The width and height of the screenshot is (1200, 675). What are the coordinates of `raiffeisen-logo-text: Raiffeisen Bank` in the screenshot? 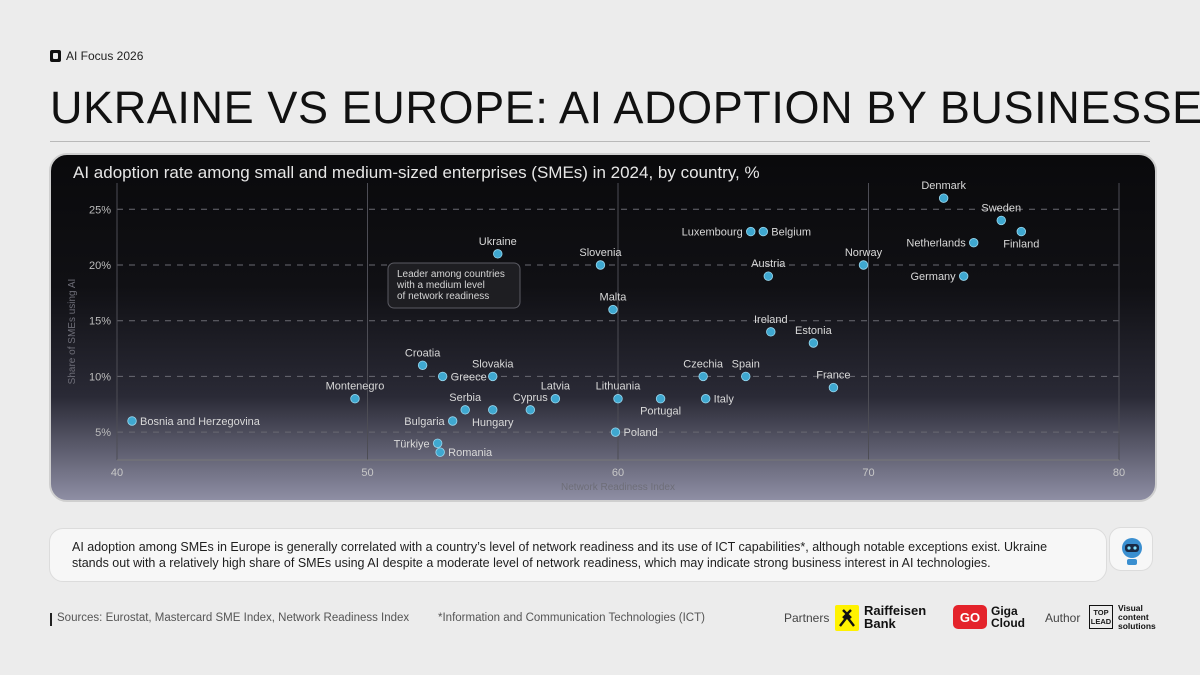 It's located at (895, 617).